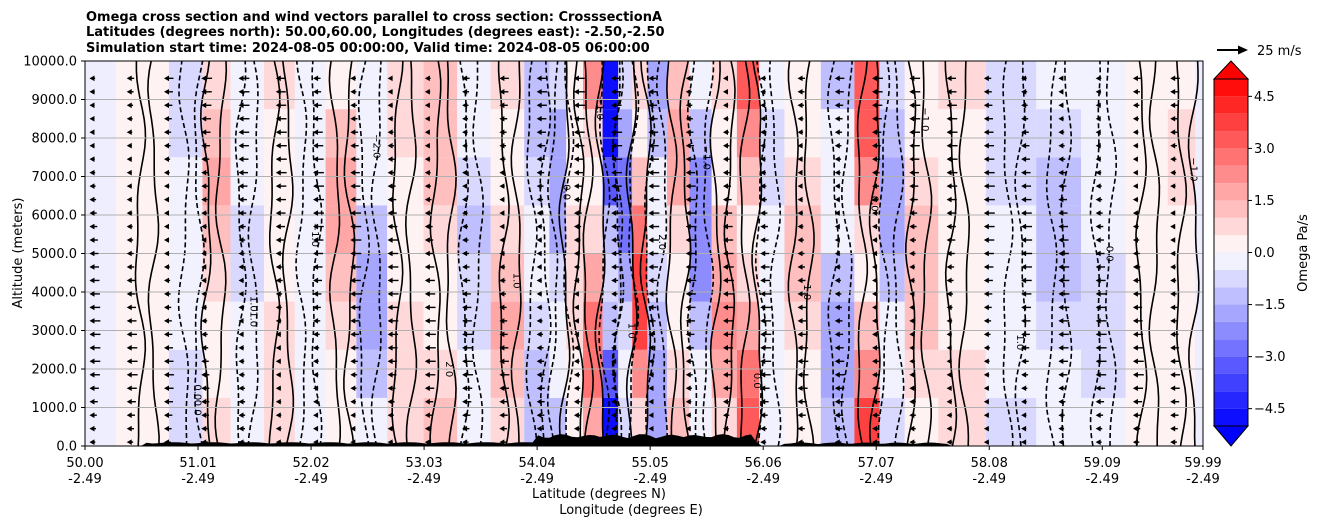 This screenshot has height=526, width=1320. Describe the element at coordinates (1303, 253) in the screenshot. I see `colorbar-label: Omega Pa/s` at that location.